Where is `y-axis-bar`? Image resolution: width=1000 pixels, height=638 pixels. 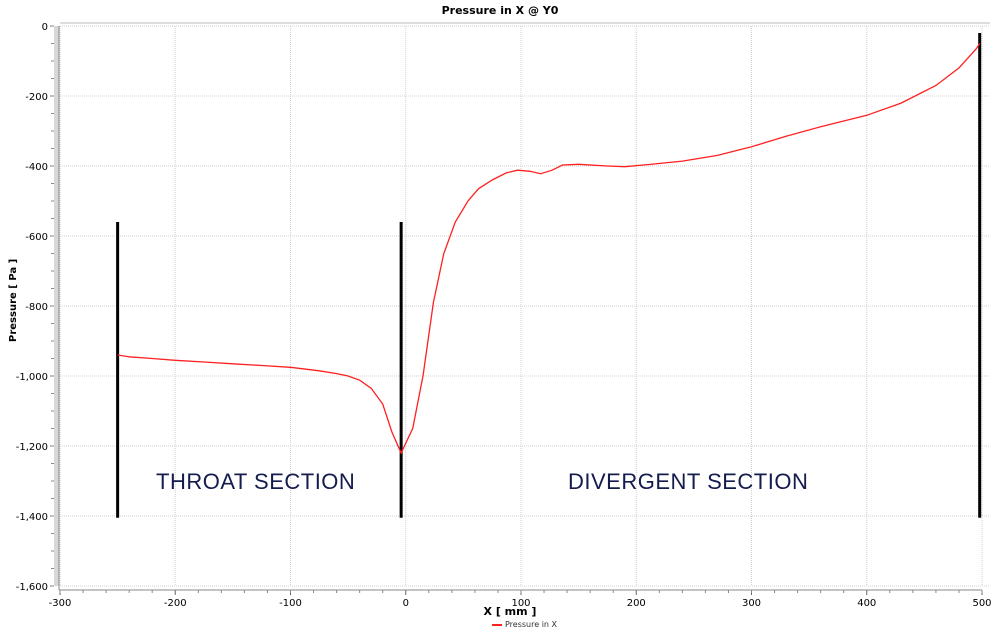 y-axis-bar is located at coordinates (56, 306).